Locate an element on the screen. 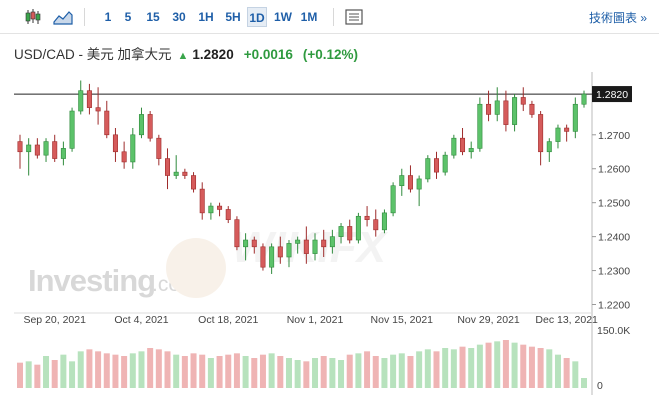 Image resolution: width=659 pixels, height=403 pixels. chart-toolbar: 1 5 15 30 1H 5H 1D 1W 1M 技術圖表 » is located at coordinates (329, 17).